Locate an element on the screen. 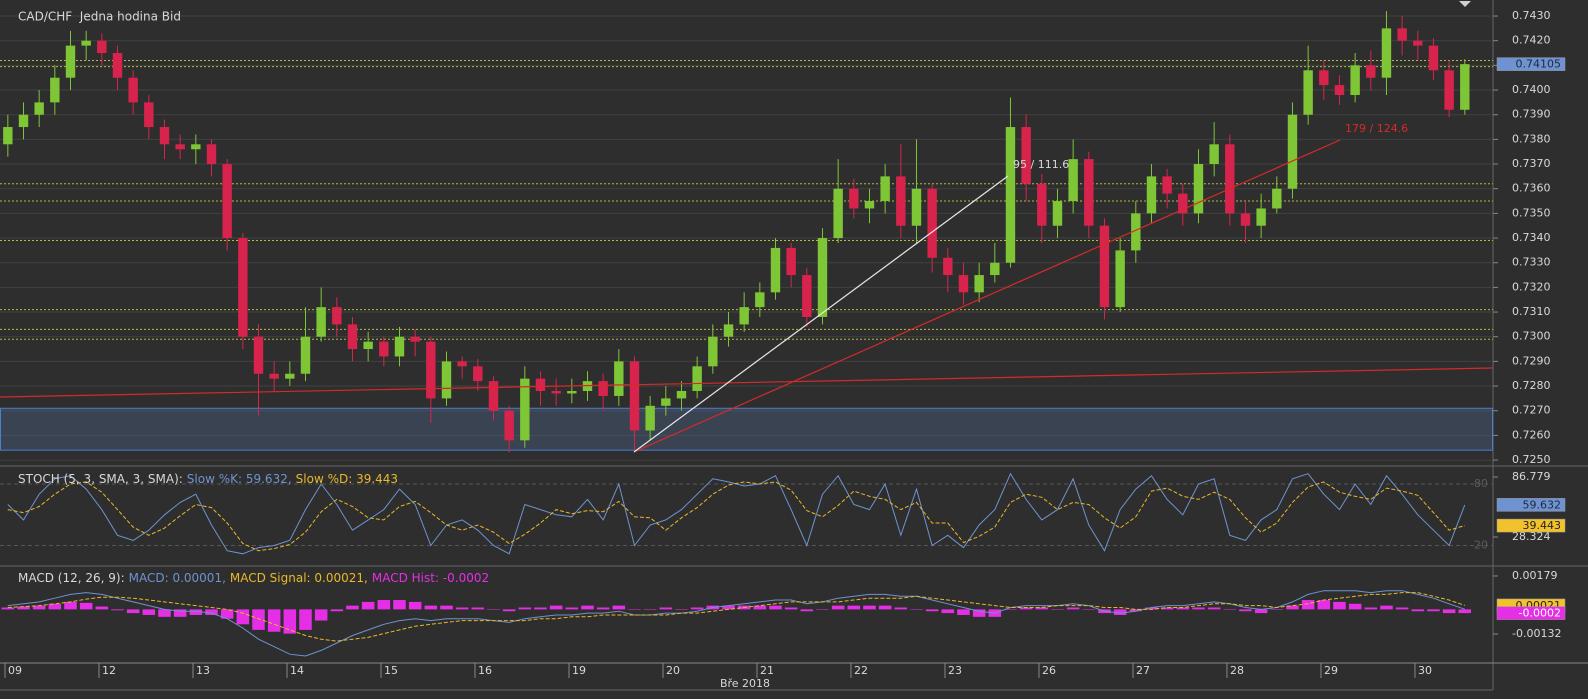 Image resolution: width=1588 pixels, height=699 pixels. annotation: 179 / 124.6 is located at coordinates (1376, 128).